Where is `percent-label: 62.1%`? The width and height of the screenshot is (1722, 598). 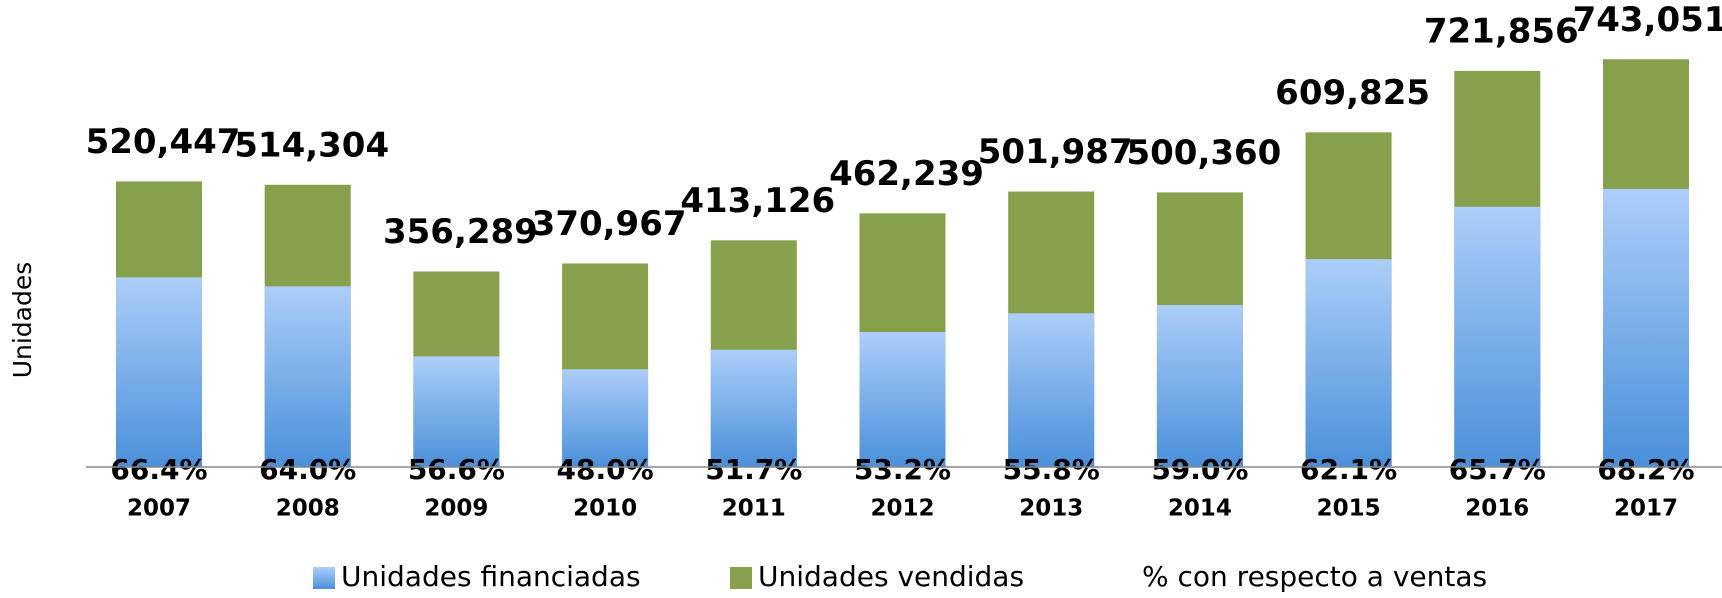
percent-label: 62.1% is located at coordinates (1348, 469).